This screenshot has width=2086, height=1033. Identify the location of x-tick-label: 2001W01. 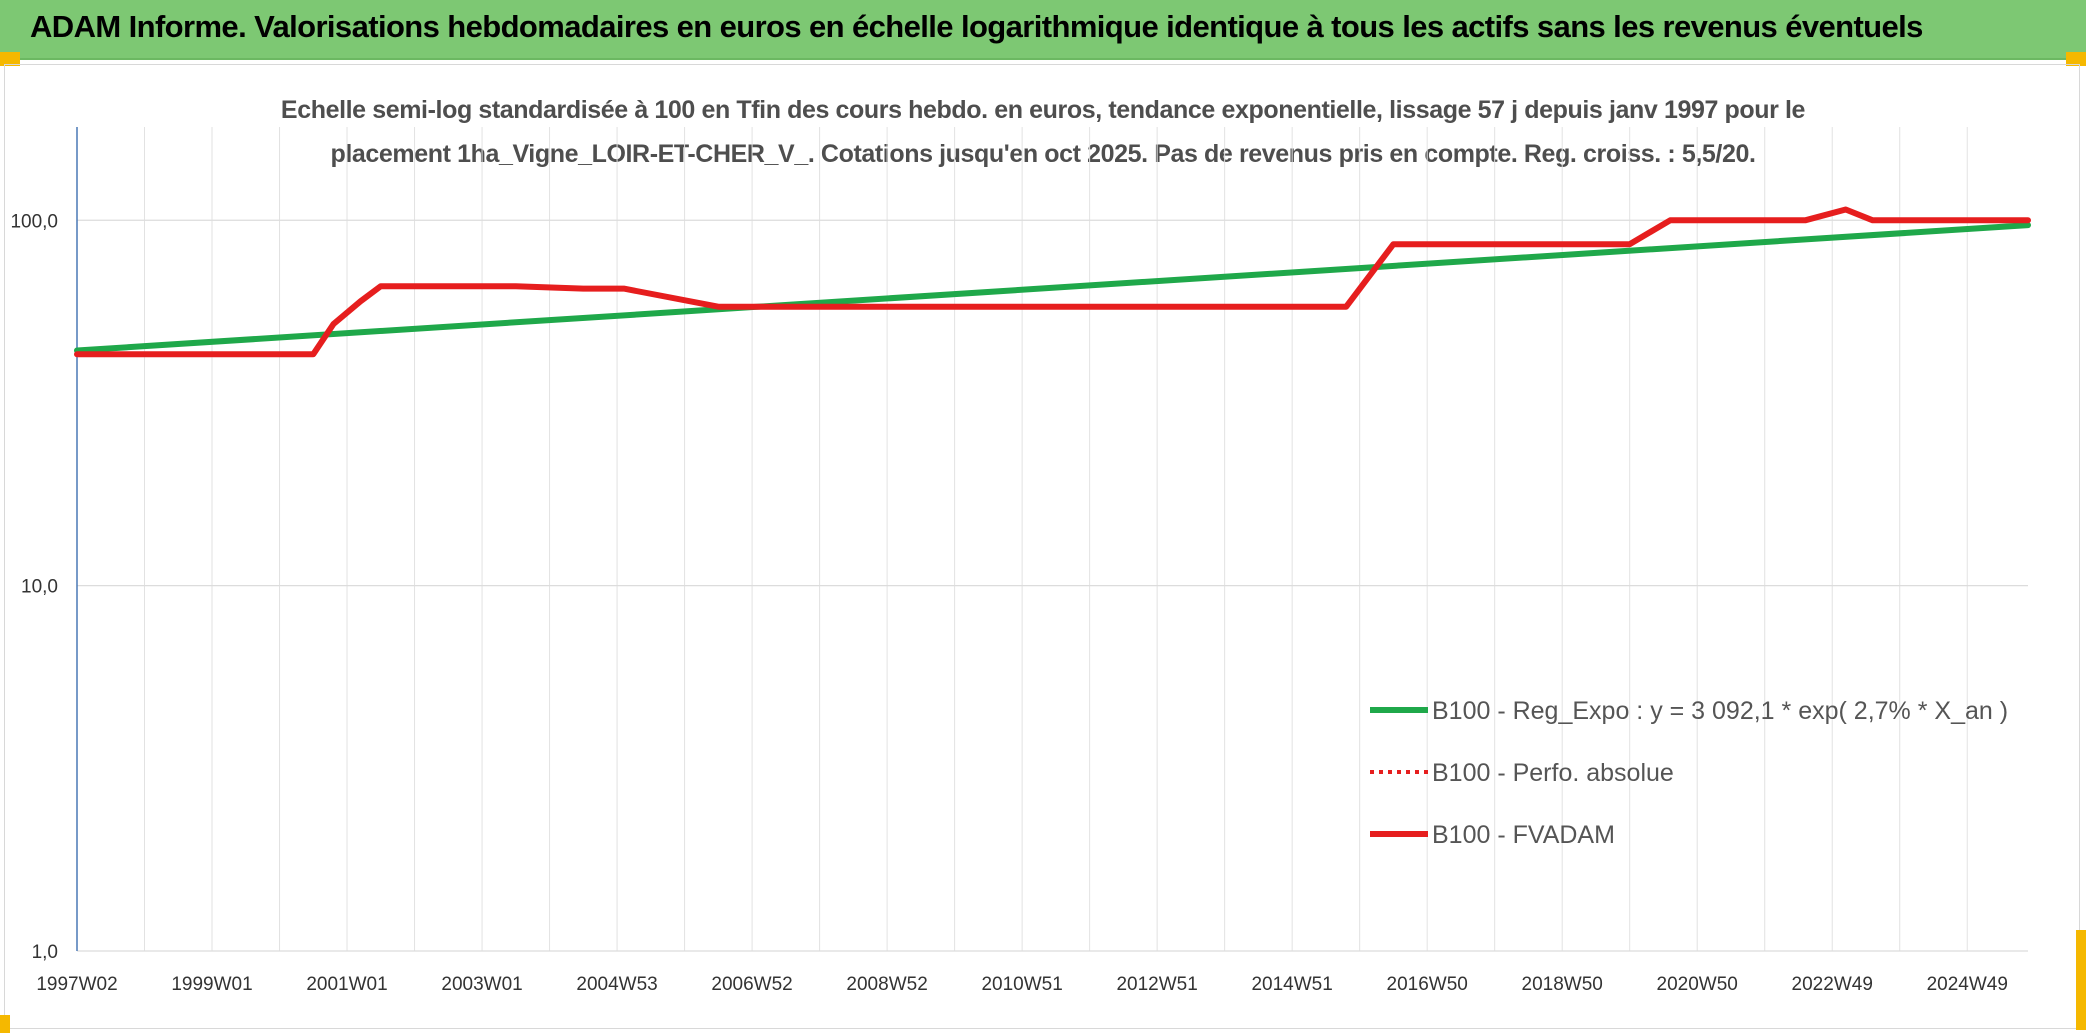
(346, 984).